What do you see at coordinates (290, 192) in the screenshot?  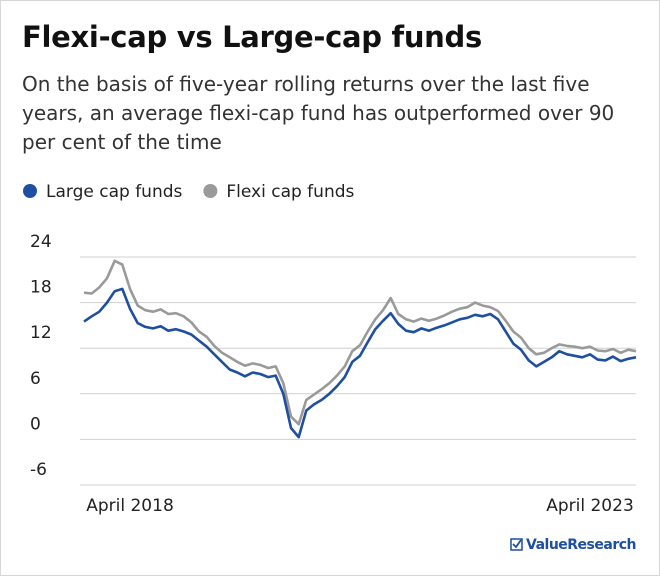 I see `legend-label: Flexi cap funds` at bounding box center [290, 192].